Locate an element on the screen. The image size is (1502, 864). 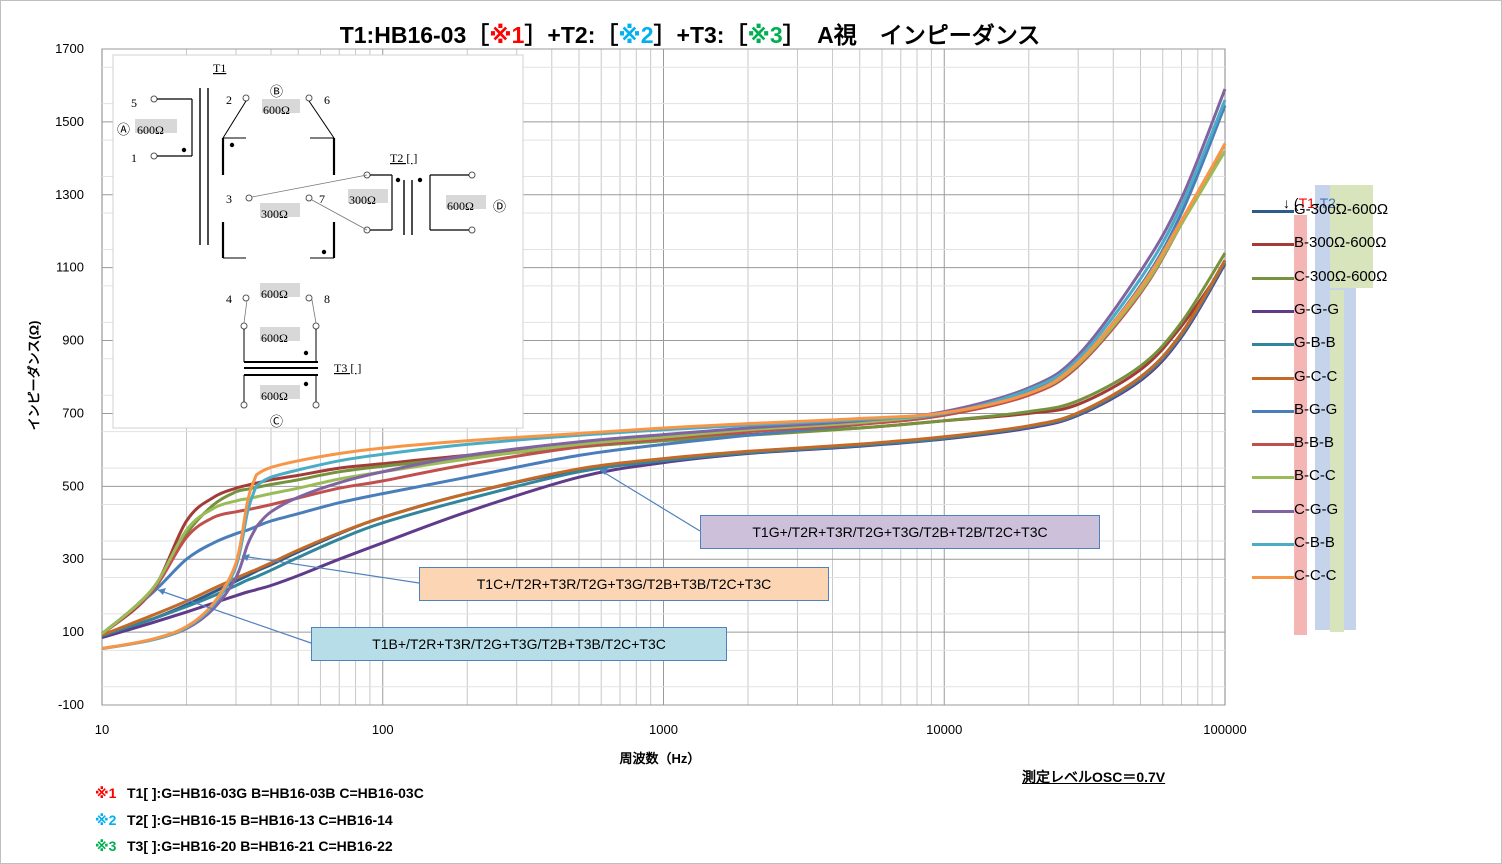
legend-label: C-C-C is located at coordinates (1315, 576).